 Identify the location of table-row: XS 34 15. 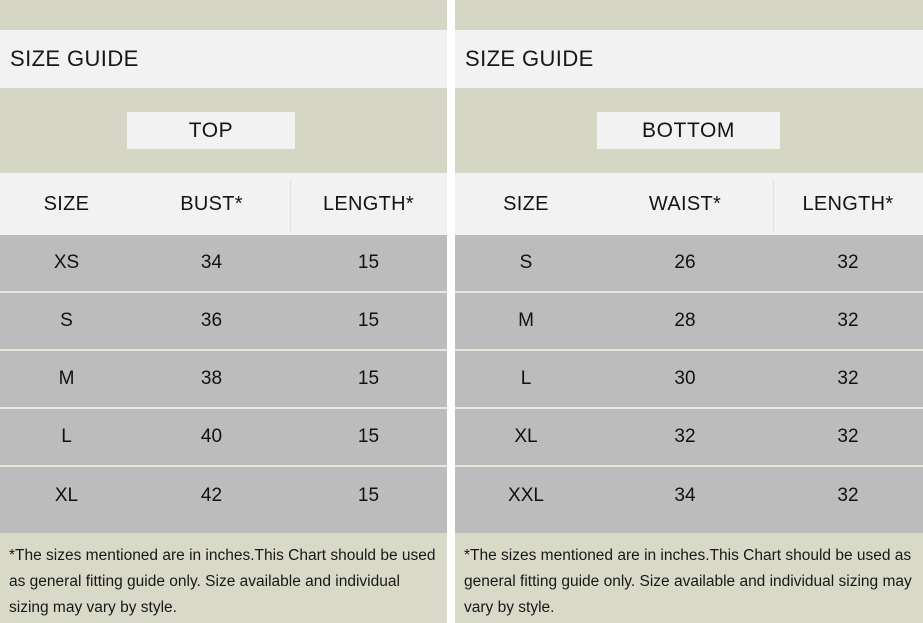
(223, 264).